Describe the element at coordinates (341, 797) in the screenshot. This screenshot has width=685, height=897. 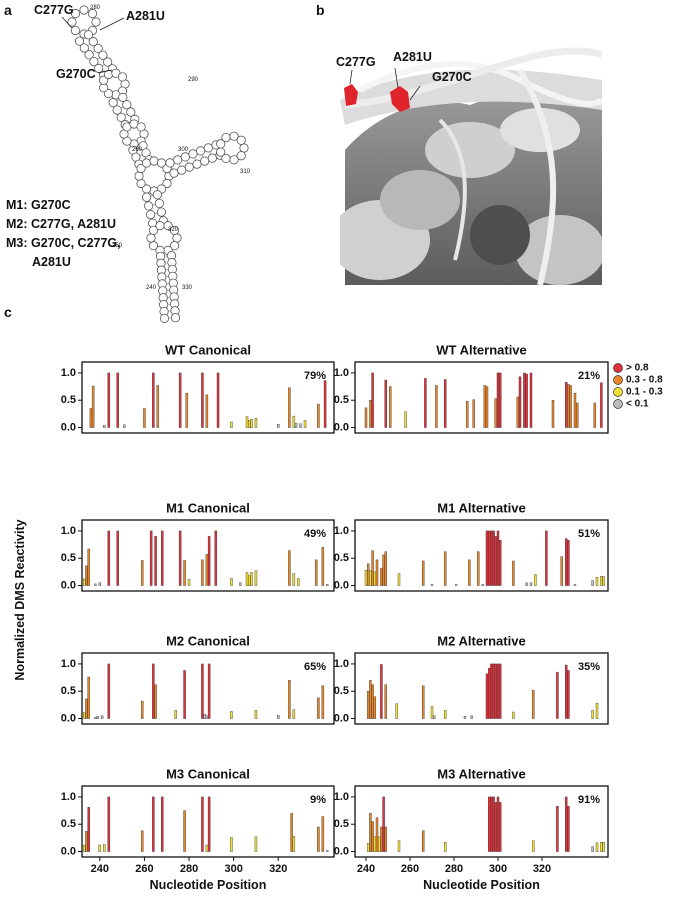
I see `y-tick-label: 1.0` at that location.